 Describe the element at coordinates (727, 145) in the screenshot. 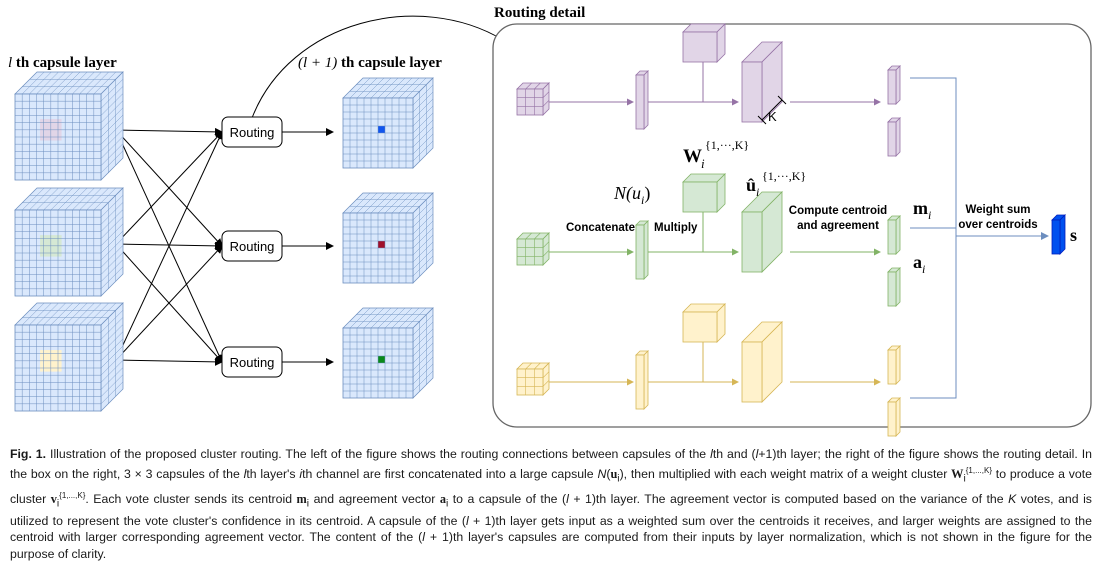

I see `w-superscript: {1,···,K}` at that location.